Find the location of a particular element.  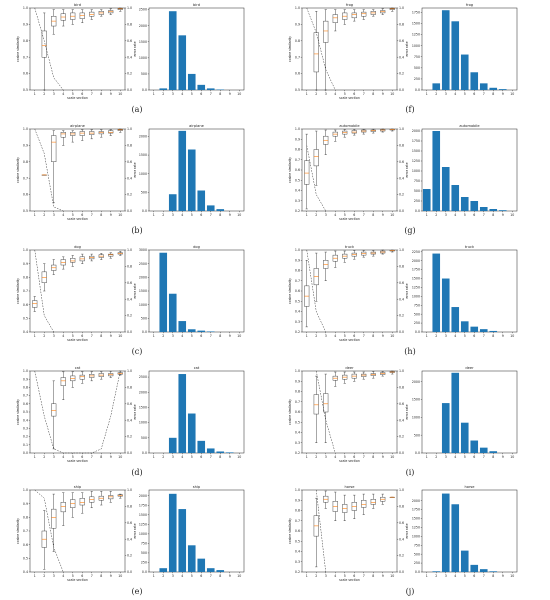

y-tick-label: 1750 is located at coordinates (416, 141).